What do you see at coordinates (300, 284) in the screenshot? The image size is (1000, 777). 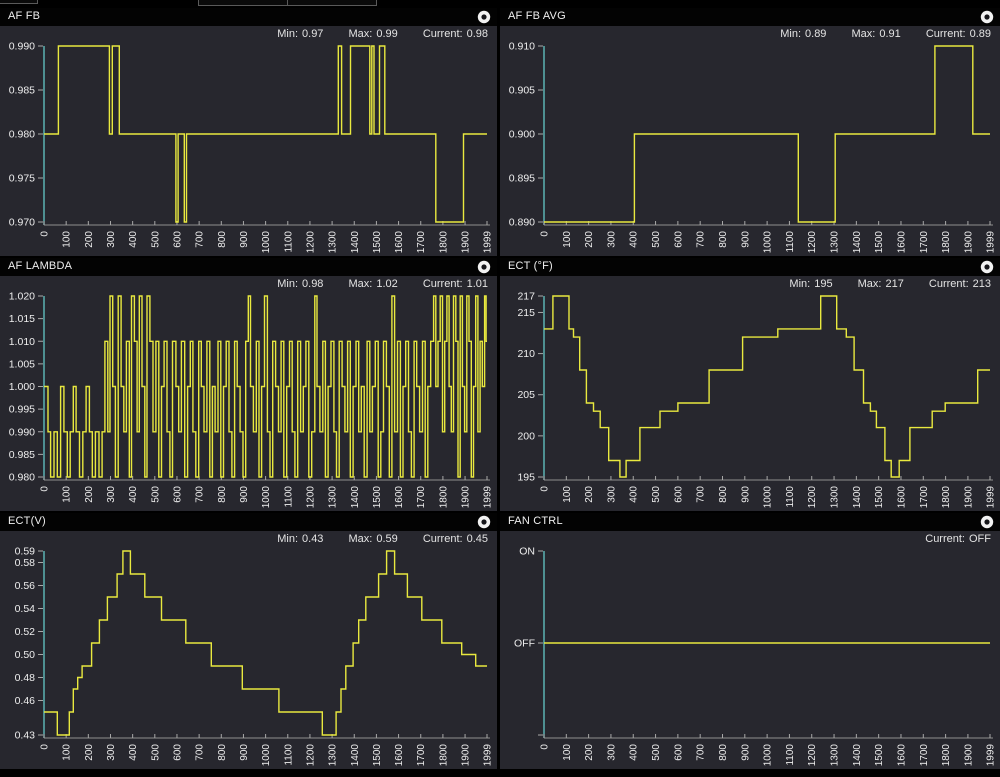 I see `stat-min: Min: 0.98` at bounding box center [300, 284].